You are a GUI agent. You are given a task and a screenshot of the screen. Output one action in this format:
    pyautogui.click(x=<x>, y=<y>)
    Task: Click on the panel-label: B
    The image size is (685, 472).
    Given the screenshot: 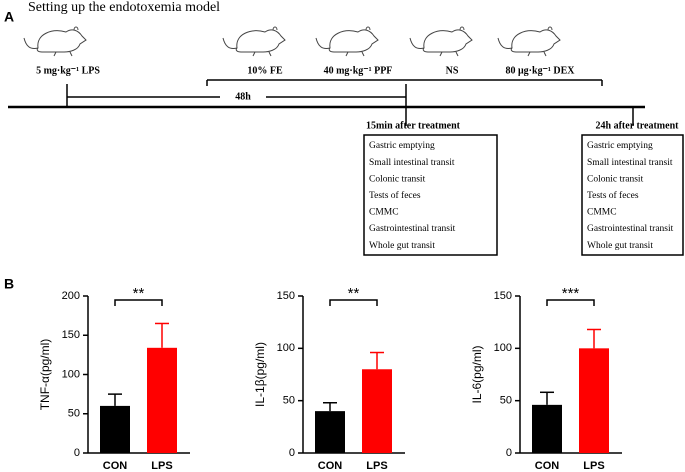 What is the action you would take?
    pyautogui.click(x=9, y=284)
    